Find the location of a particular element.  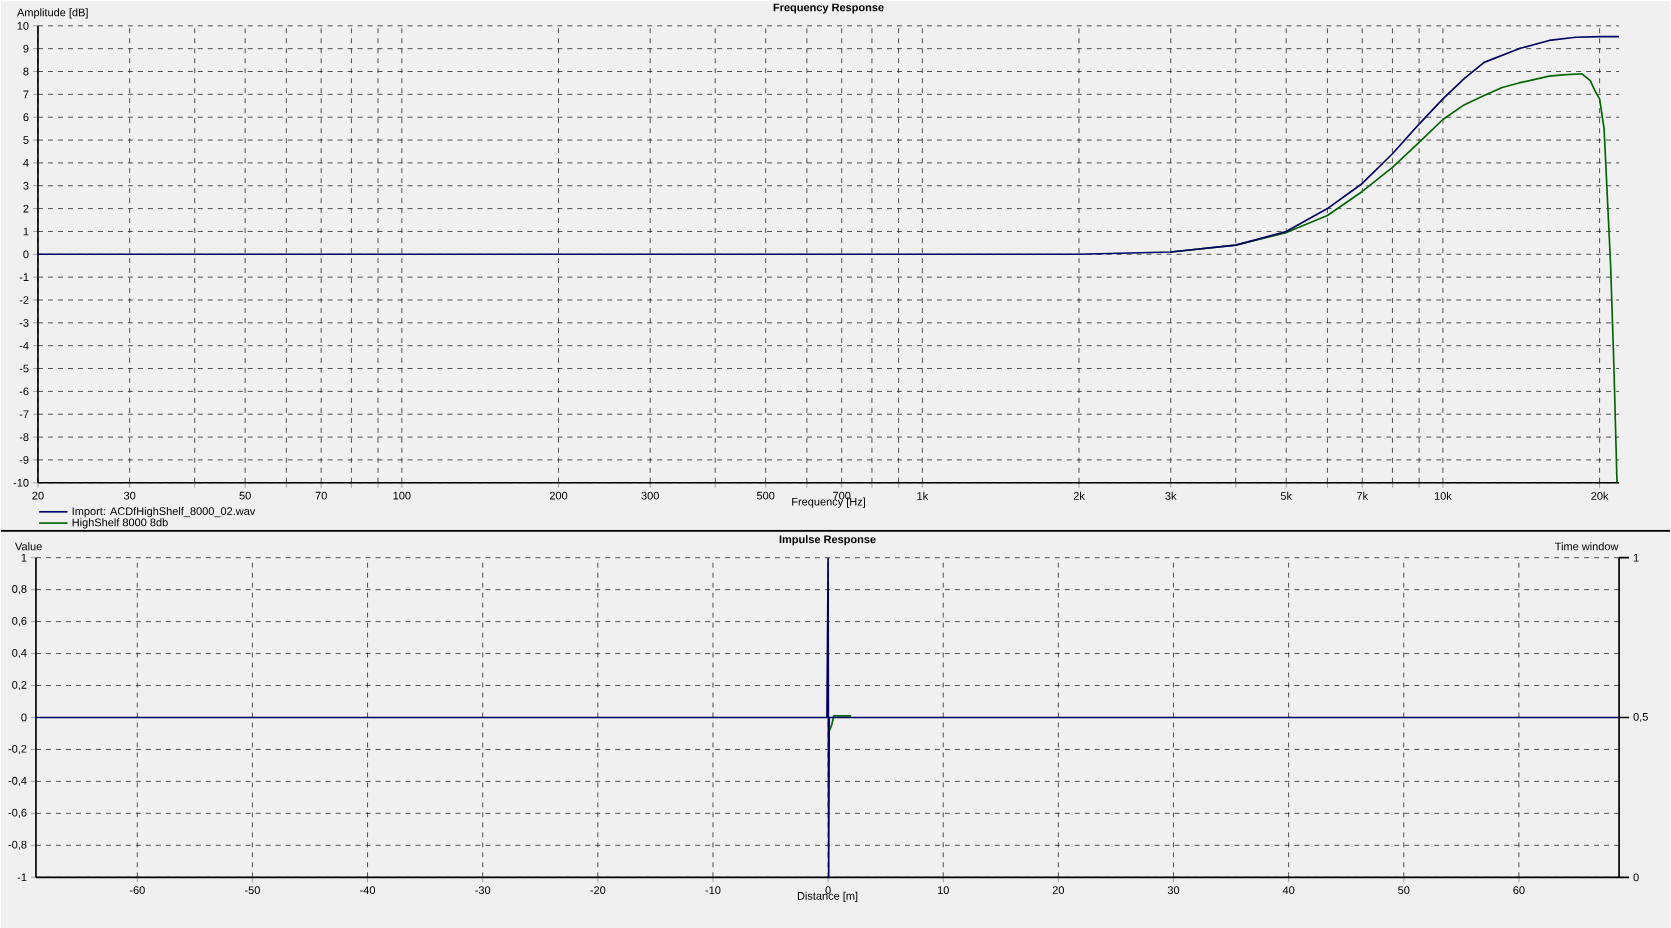

chart-title: Impulse Response is located at coordinates (827, 540).